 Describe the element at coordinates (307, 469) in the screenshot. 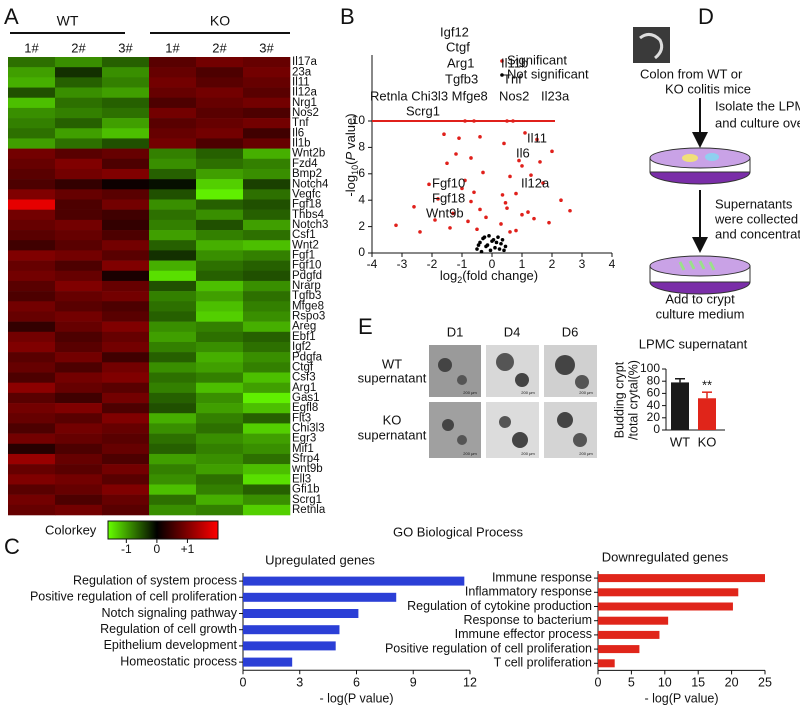

I see `row-label: wnt9b` at that location.